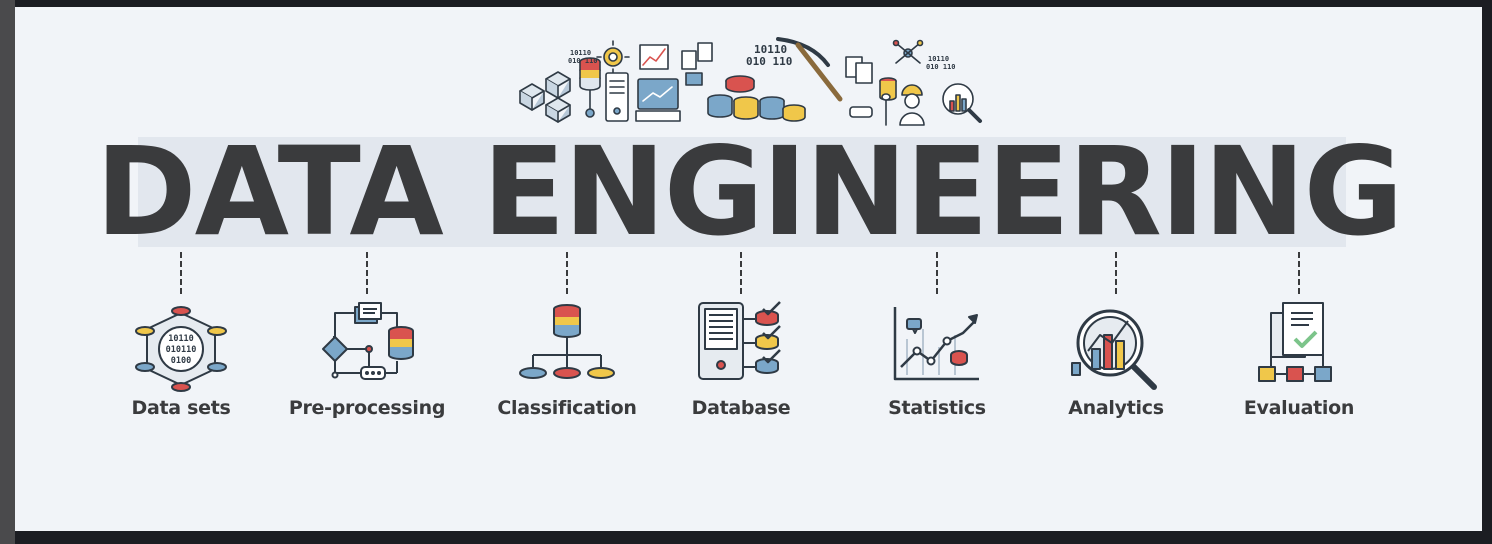  Describe the element at coordinates (613, 57) in the screenshot. I see `gear-icon` at that location.